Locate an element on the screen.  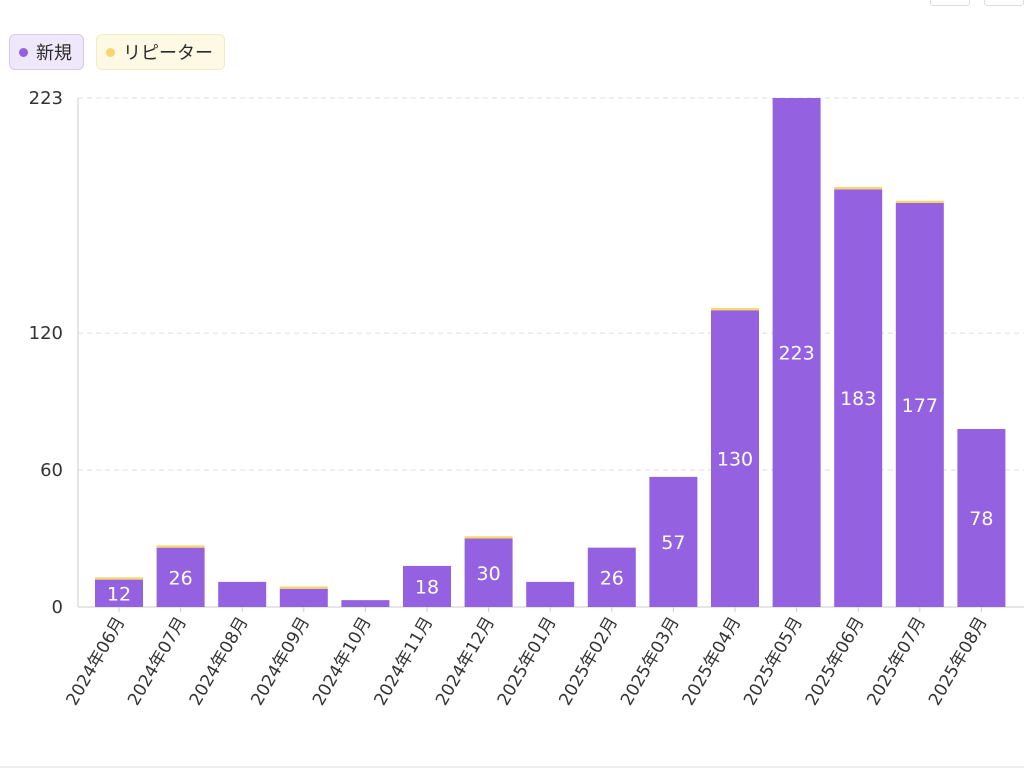
x-tick-label: 2024年08月 is located at coordinates (219, 662).